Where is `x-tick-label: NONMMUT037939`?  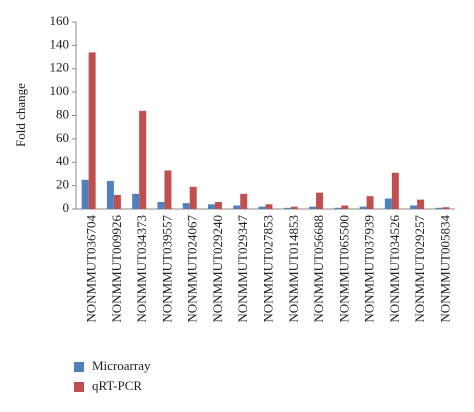
x-tick-label: NONMMUT037939 is located at coordinates (369, 269).